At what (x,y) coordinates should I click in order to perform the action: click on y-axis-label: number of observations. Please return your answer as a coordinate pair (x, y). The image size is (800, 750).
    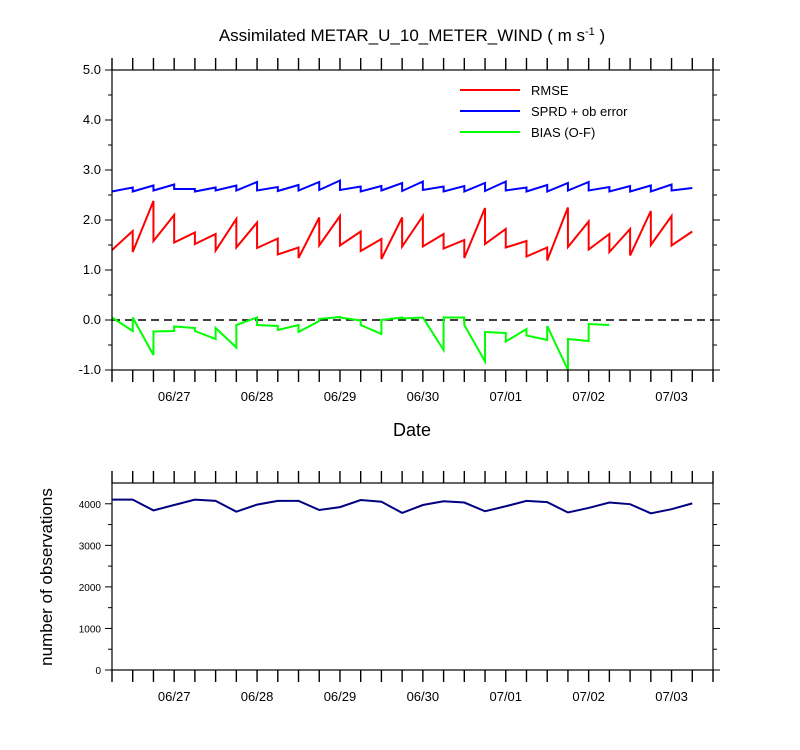
    Looking at the image, I should click on (46, 577).